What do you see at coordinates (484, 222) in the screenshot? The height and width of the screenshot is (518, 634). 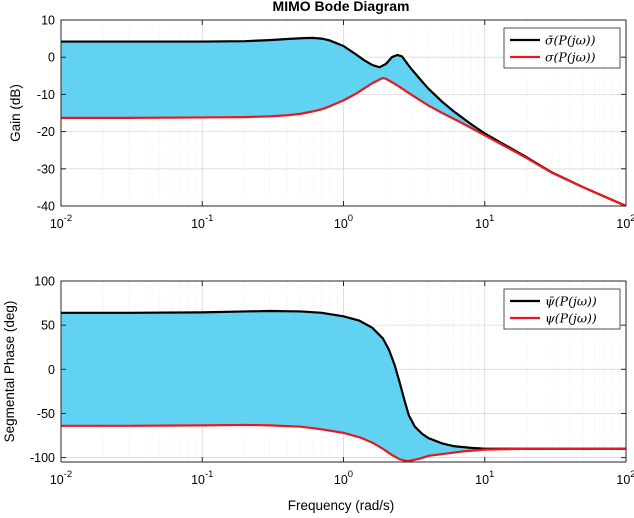 I see `gain-x-tick-label: 10¹` at bounding box center [484, 222].